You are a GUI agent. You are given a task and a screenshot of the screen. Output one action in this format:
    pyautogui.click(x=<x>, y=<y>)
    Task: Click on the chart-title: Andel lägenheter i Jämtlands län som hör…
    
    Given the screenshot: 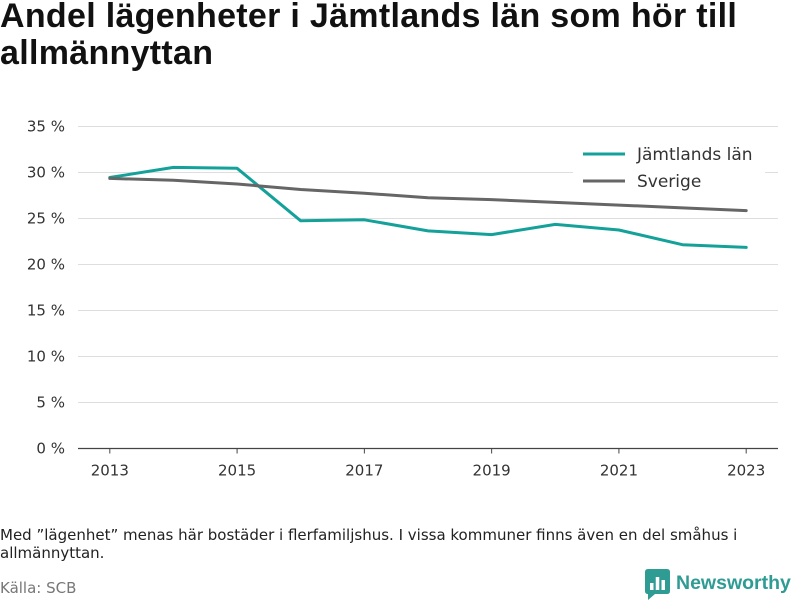 What is the action you would take?
    pyautogui.click(x=369, y=36)
    